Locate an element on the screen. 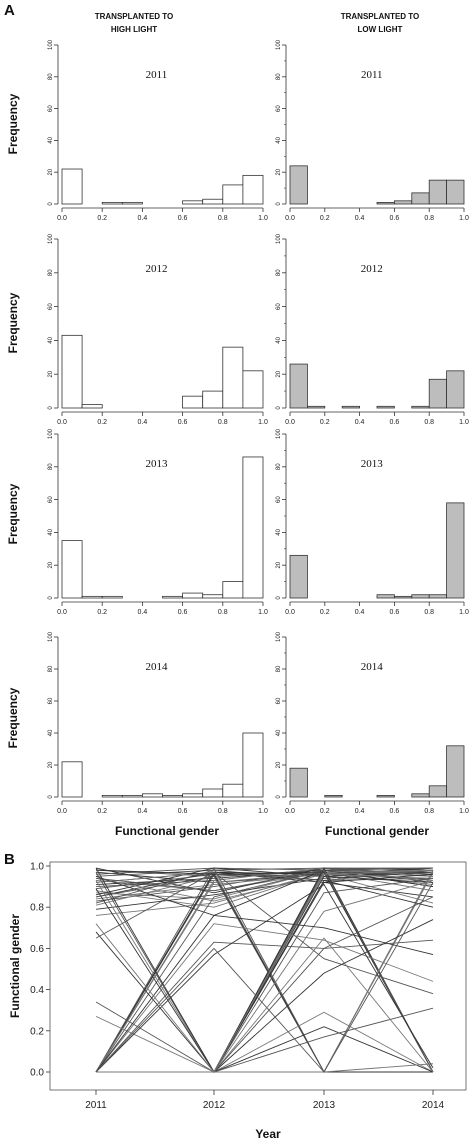  panel-b-y-label: Functional gender is located at coordinates (15, 966).